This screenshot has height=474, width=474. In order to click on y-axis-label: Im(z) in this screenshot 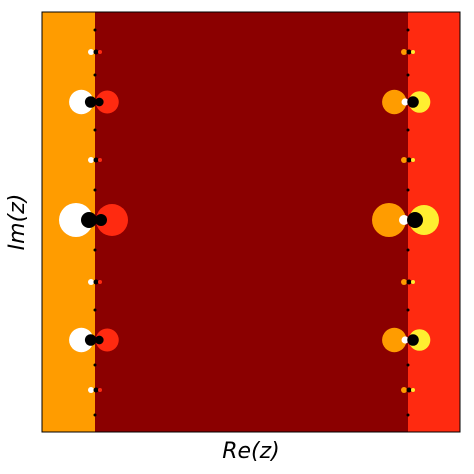, I will do `click(17, 222)`.